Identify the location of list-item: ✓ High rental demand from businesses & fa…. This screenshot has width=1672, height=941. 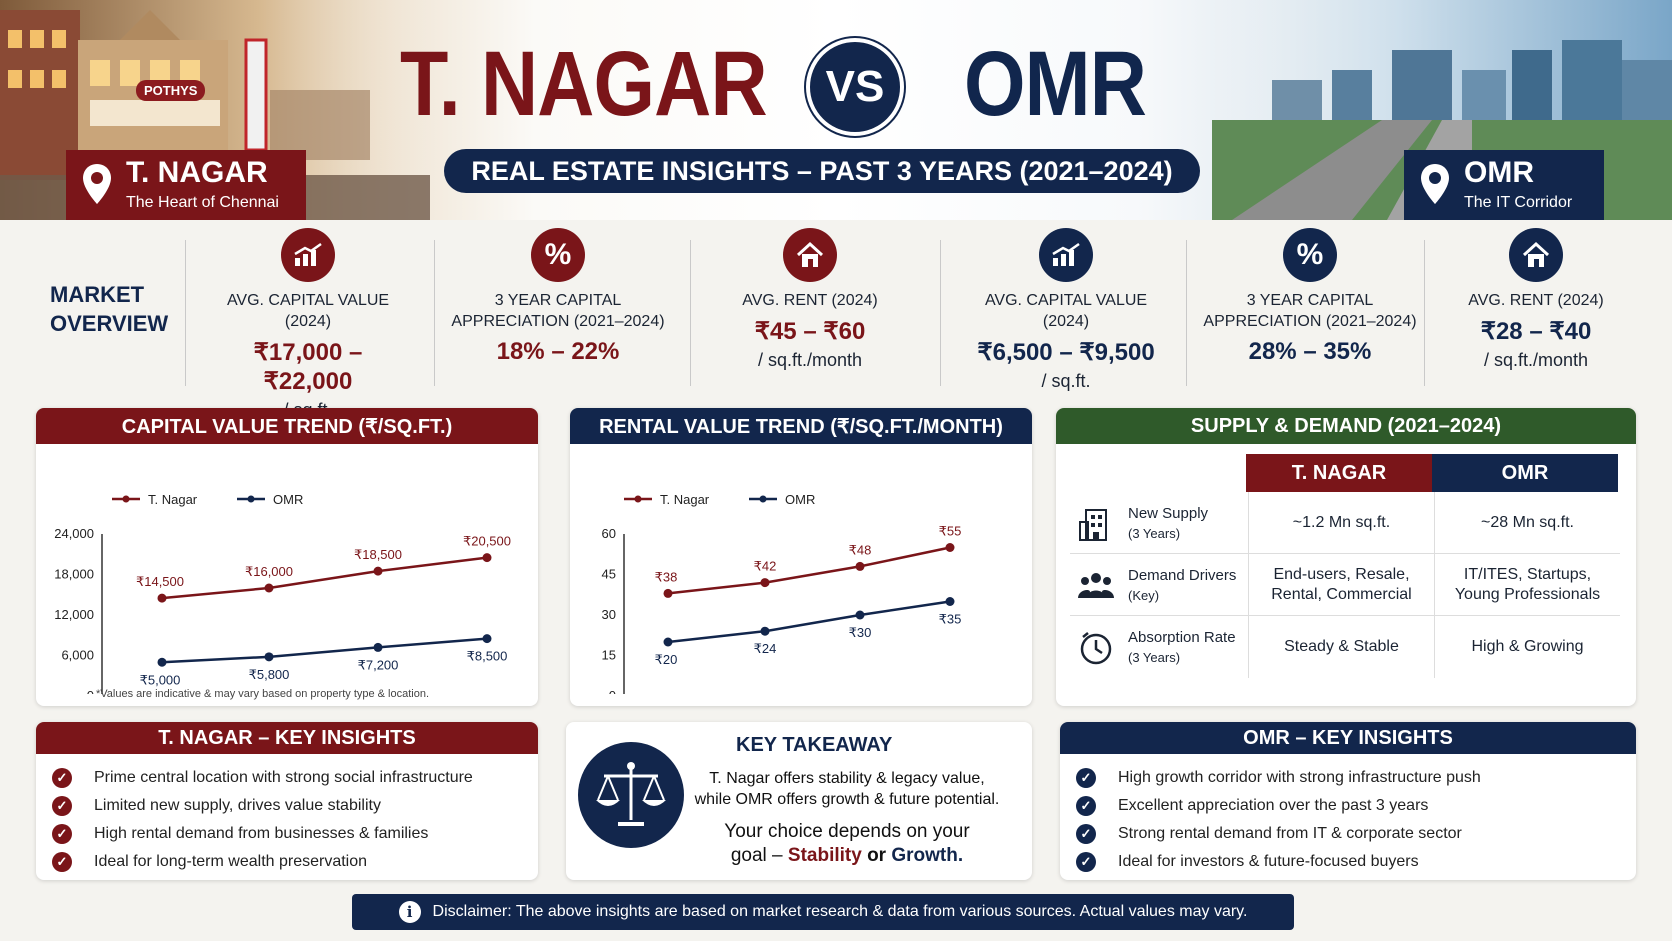
(295, 834).